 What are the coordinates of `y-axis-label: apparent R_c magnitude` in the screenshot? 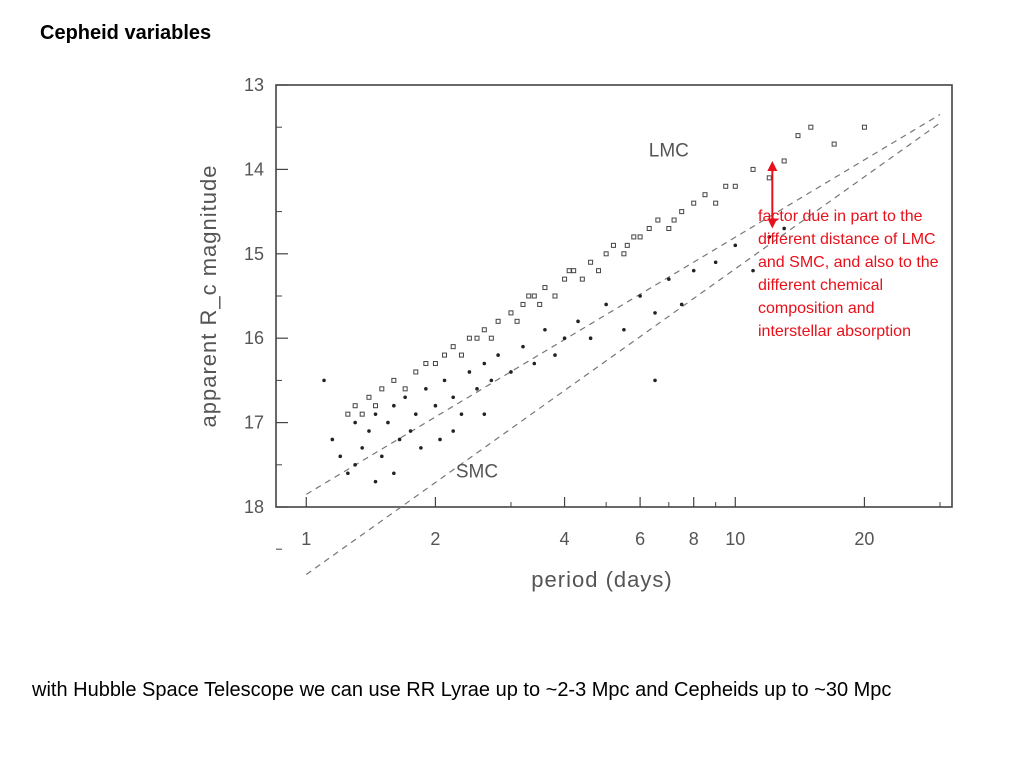 It's located at (208, 296).